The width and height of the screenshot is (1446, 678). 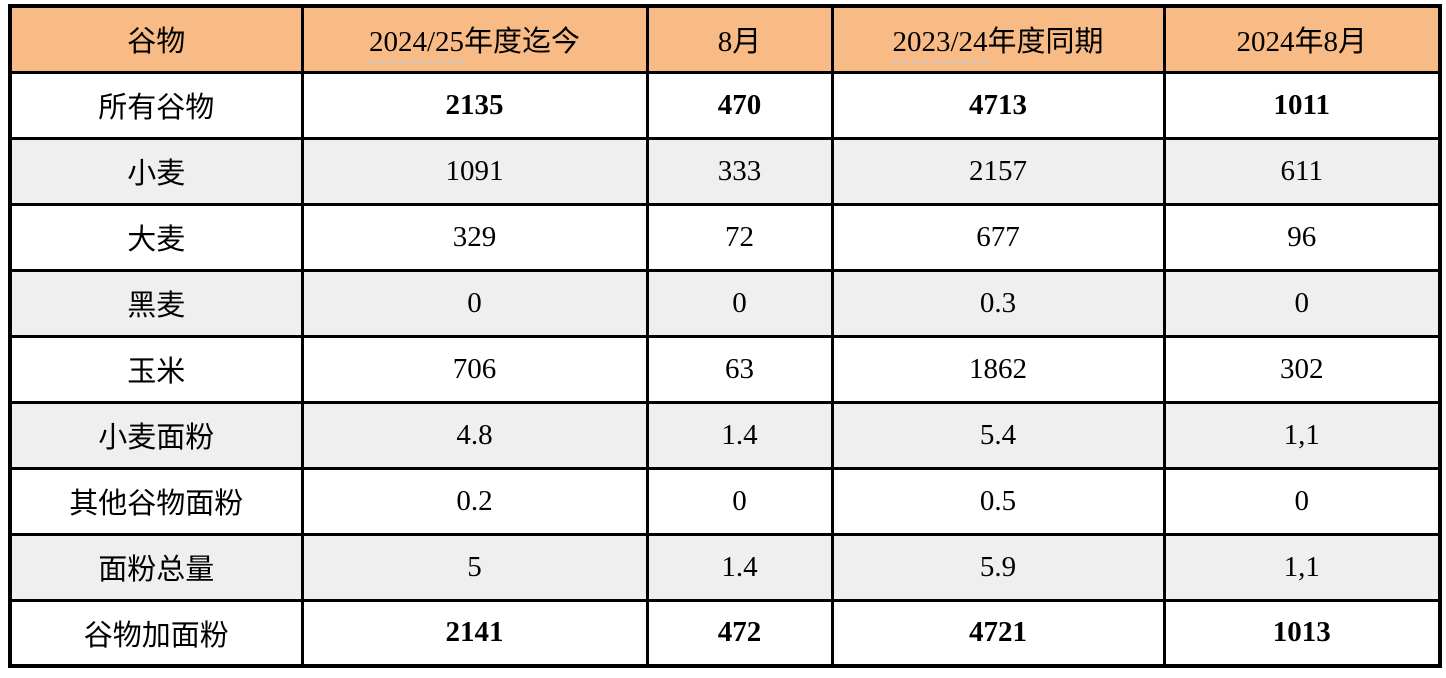 I want to click on table-cell: 1013, so click(x=1302, y=633).